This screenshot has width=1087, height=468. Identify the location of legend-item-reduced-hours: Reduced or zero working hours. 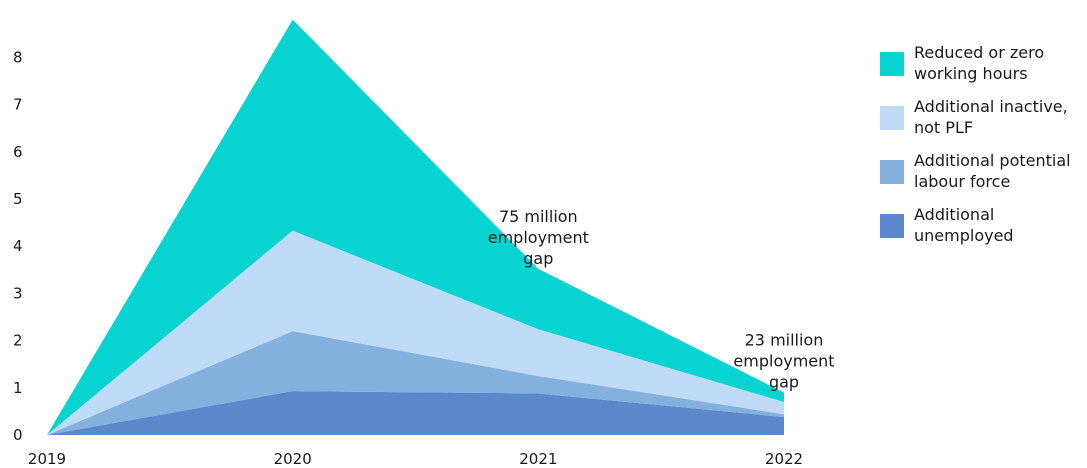
(982, 63).